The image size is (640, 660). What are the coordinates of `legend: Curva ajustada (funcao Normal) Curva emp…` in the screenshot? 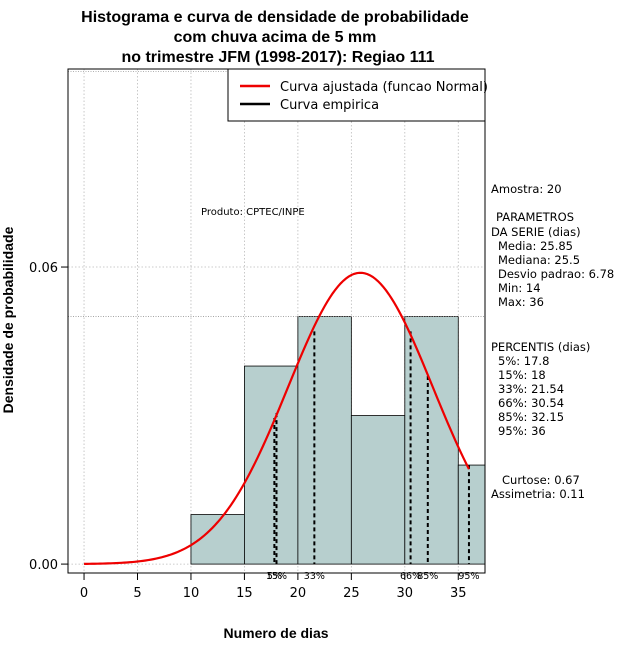 It's located at (357, 95).